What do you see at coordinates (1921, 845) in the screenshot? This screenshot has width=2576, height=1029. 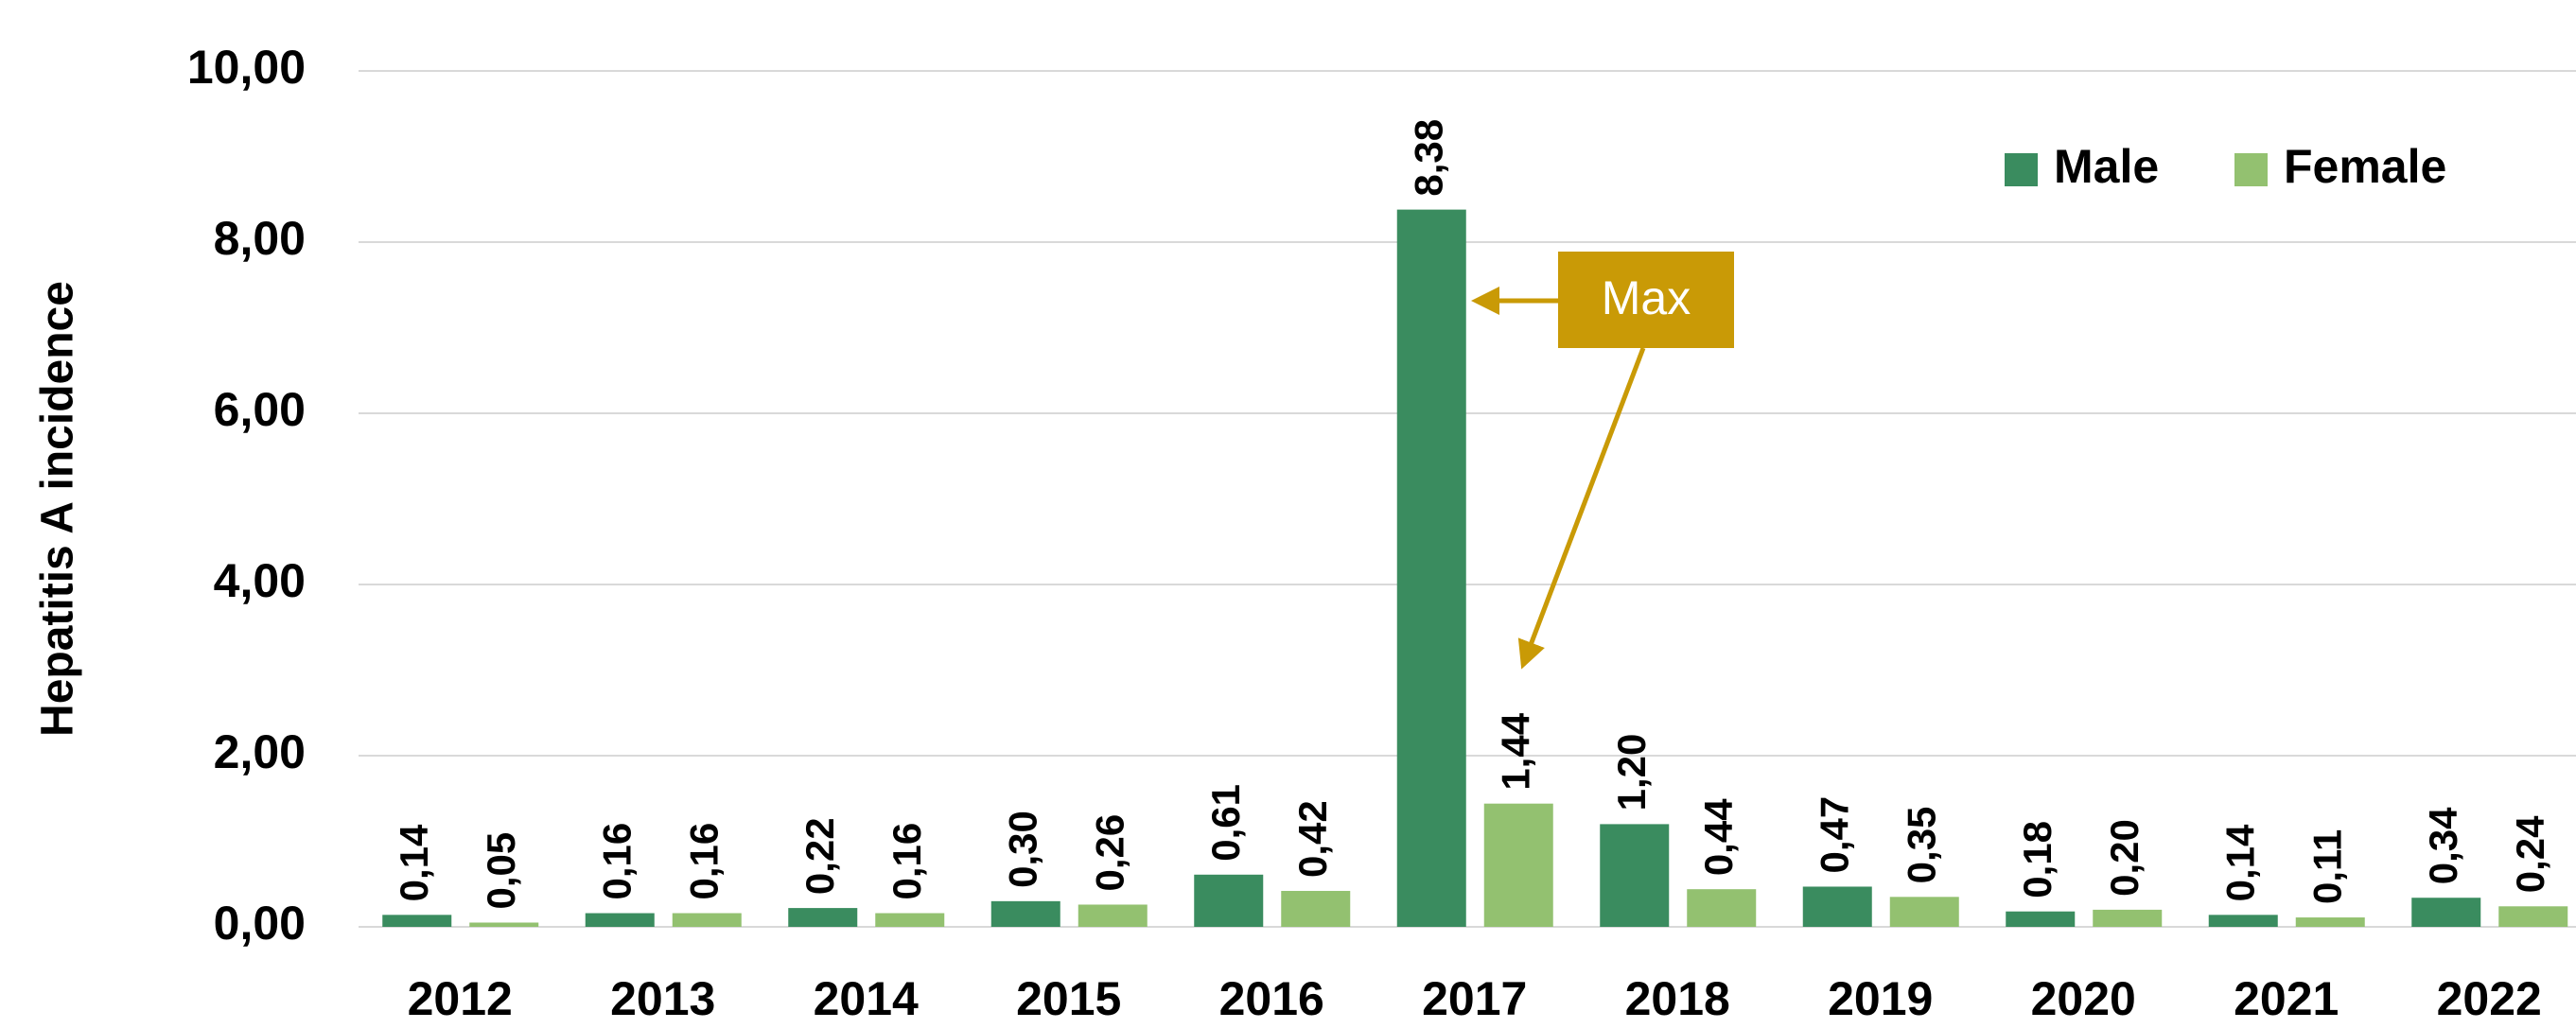 I see `value-label: 0,35` at bounding box center [1921, 845].